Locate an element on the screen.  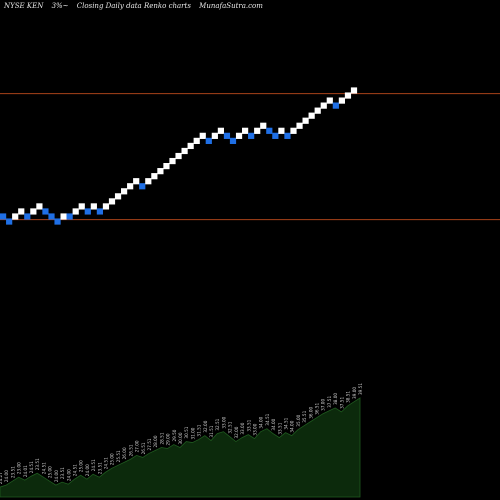
price-label: 38.51 is located at coordinates (348, 397).